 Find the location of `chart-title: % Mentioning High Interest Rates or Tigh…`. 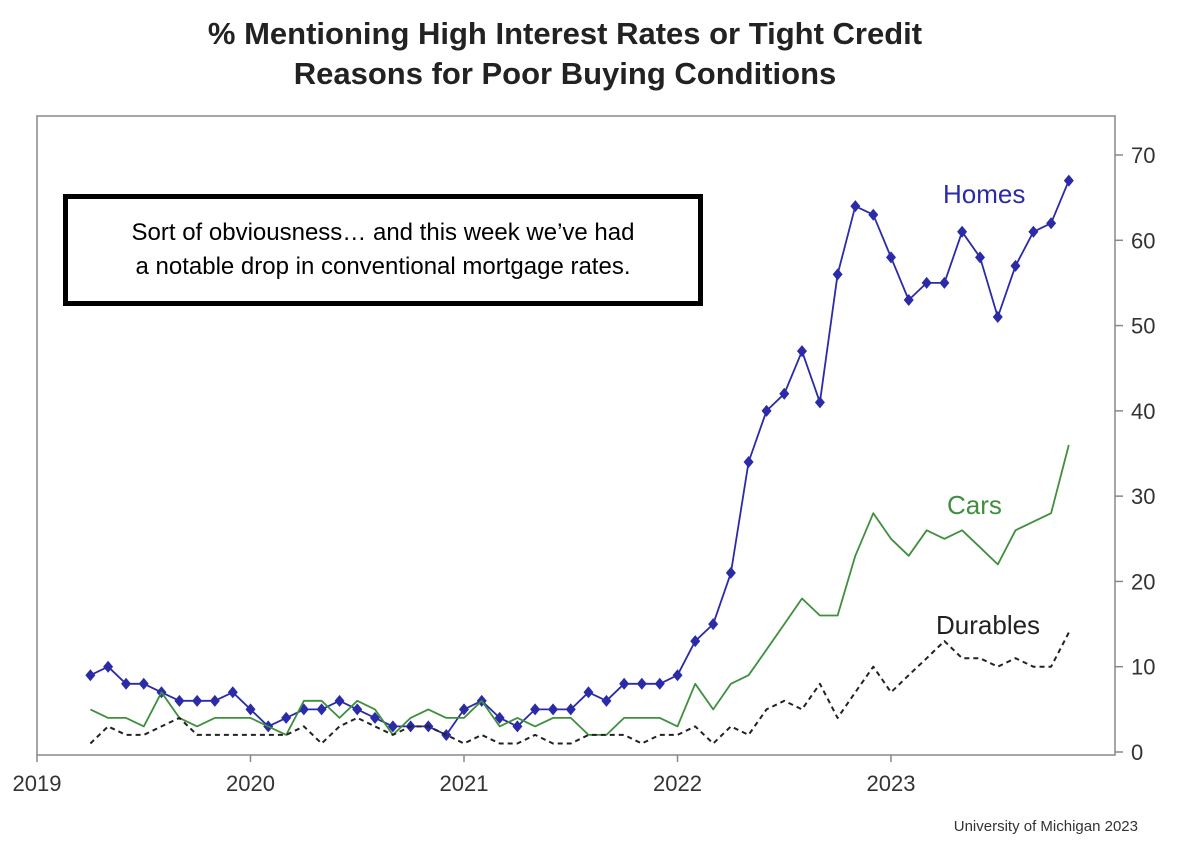

chart-title: % Mentioning High Interest Rates or Tigh… is located at coordinates (565, 54).